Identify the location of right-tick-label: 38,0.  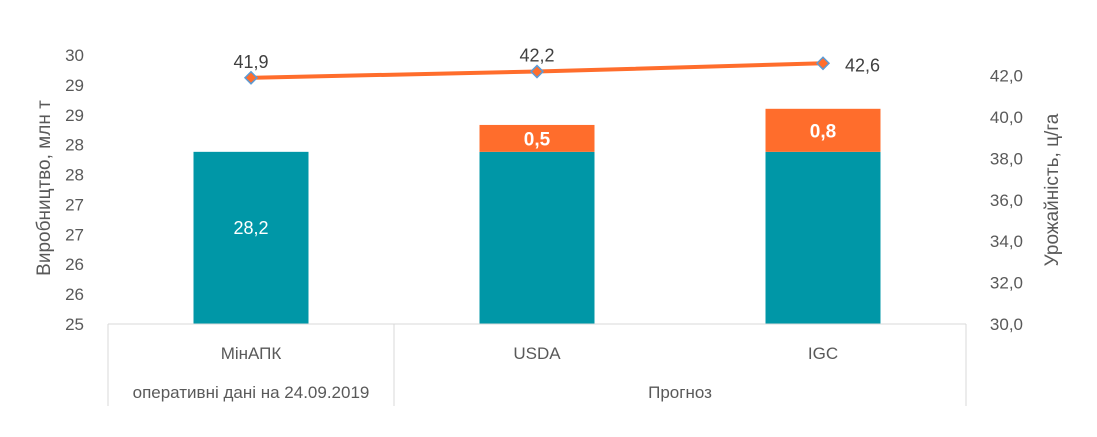
(1006, 158).